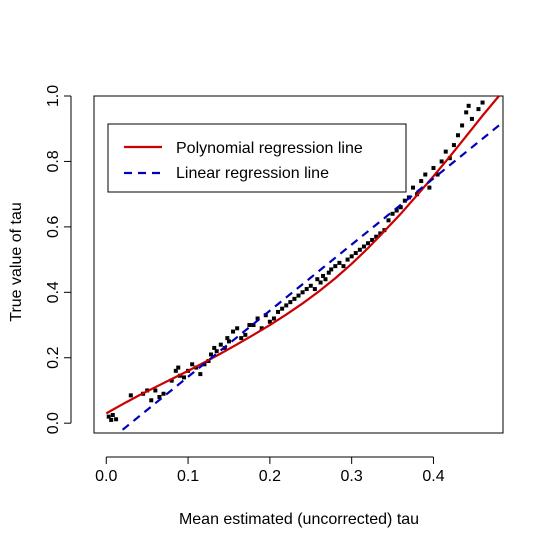 The height and width of the screenshot is (552, 552). What do you see at coordinates (53, 161) in the screenshot?
I see `y-tick-label: 0.8` at bounding box center [53, 161].